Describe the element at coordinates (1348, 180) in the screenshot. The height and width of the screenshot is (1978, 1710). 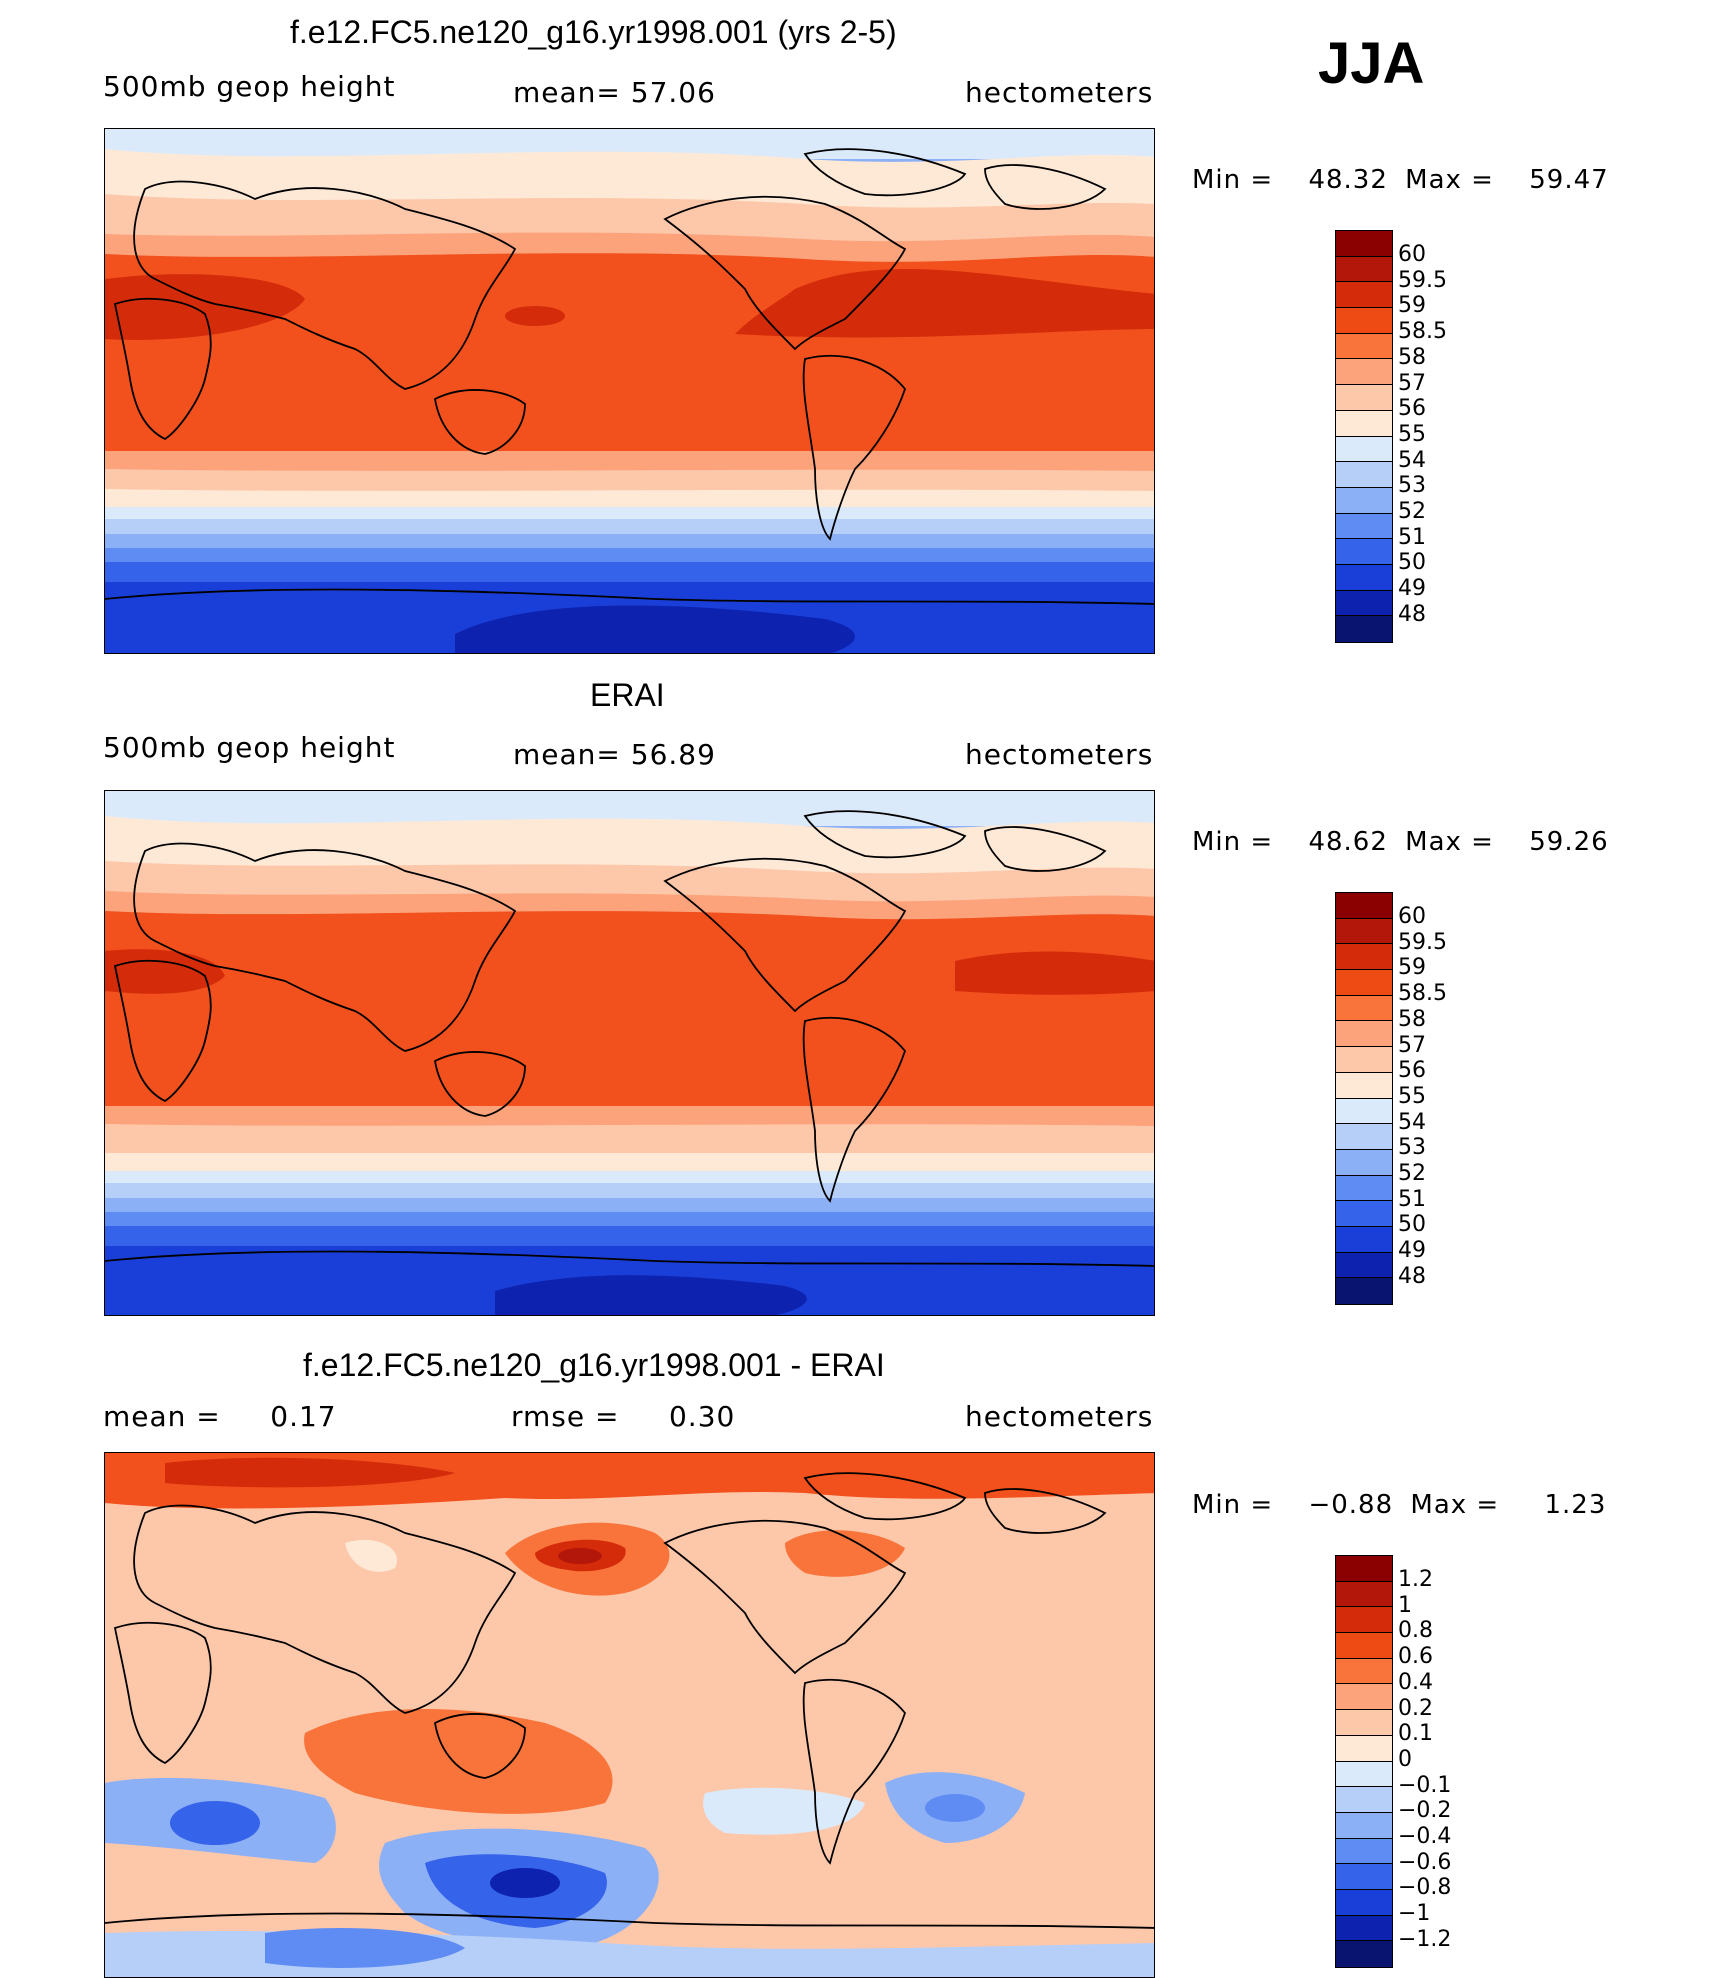
I see `min-value: 48.32` at that location.